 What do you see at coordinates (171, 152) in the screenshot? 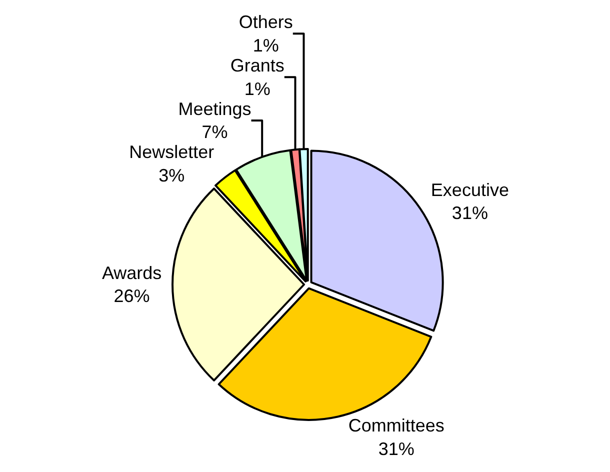
I see `slice-label: Newsletter` at bounding box center [171, 152].